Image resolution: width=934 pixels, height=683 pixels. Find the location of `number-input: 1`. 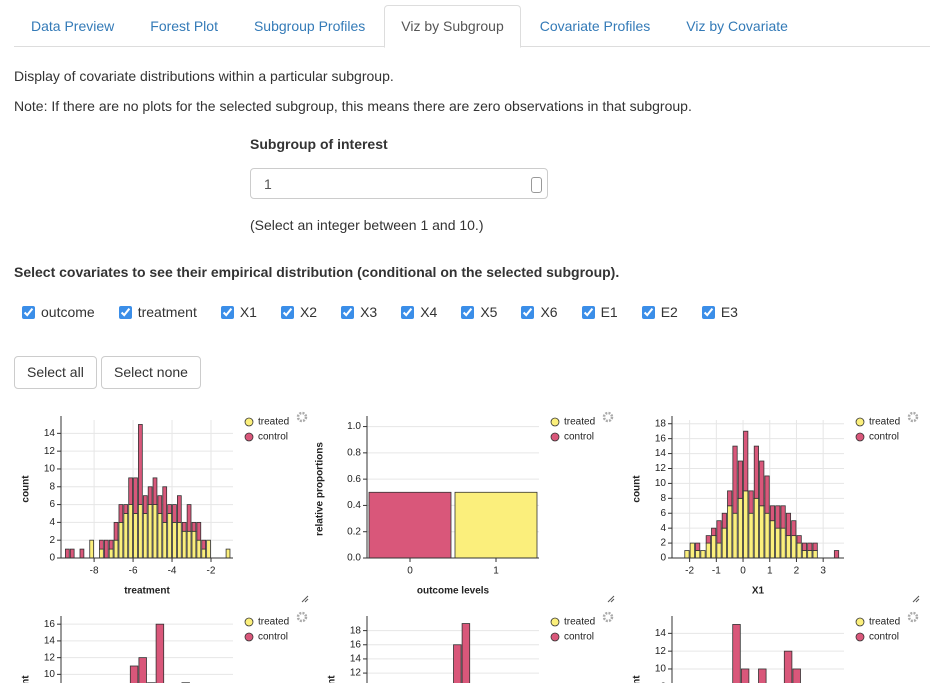

number-input: 1 is located at coordinates (399, 183).